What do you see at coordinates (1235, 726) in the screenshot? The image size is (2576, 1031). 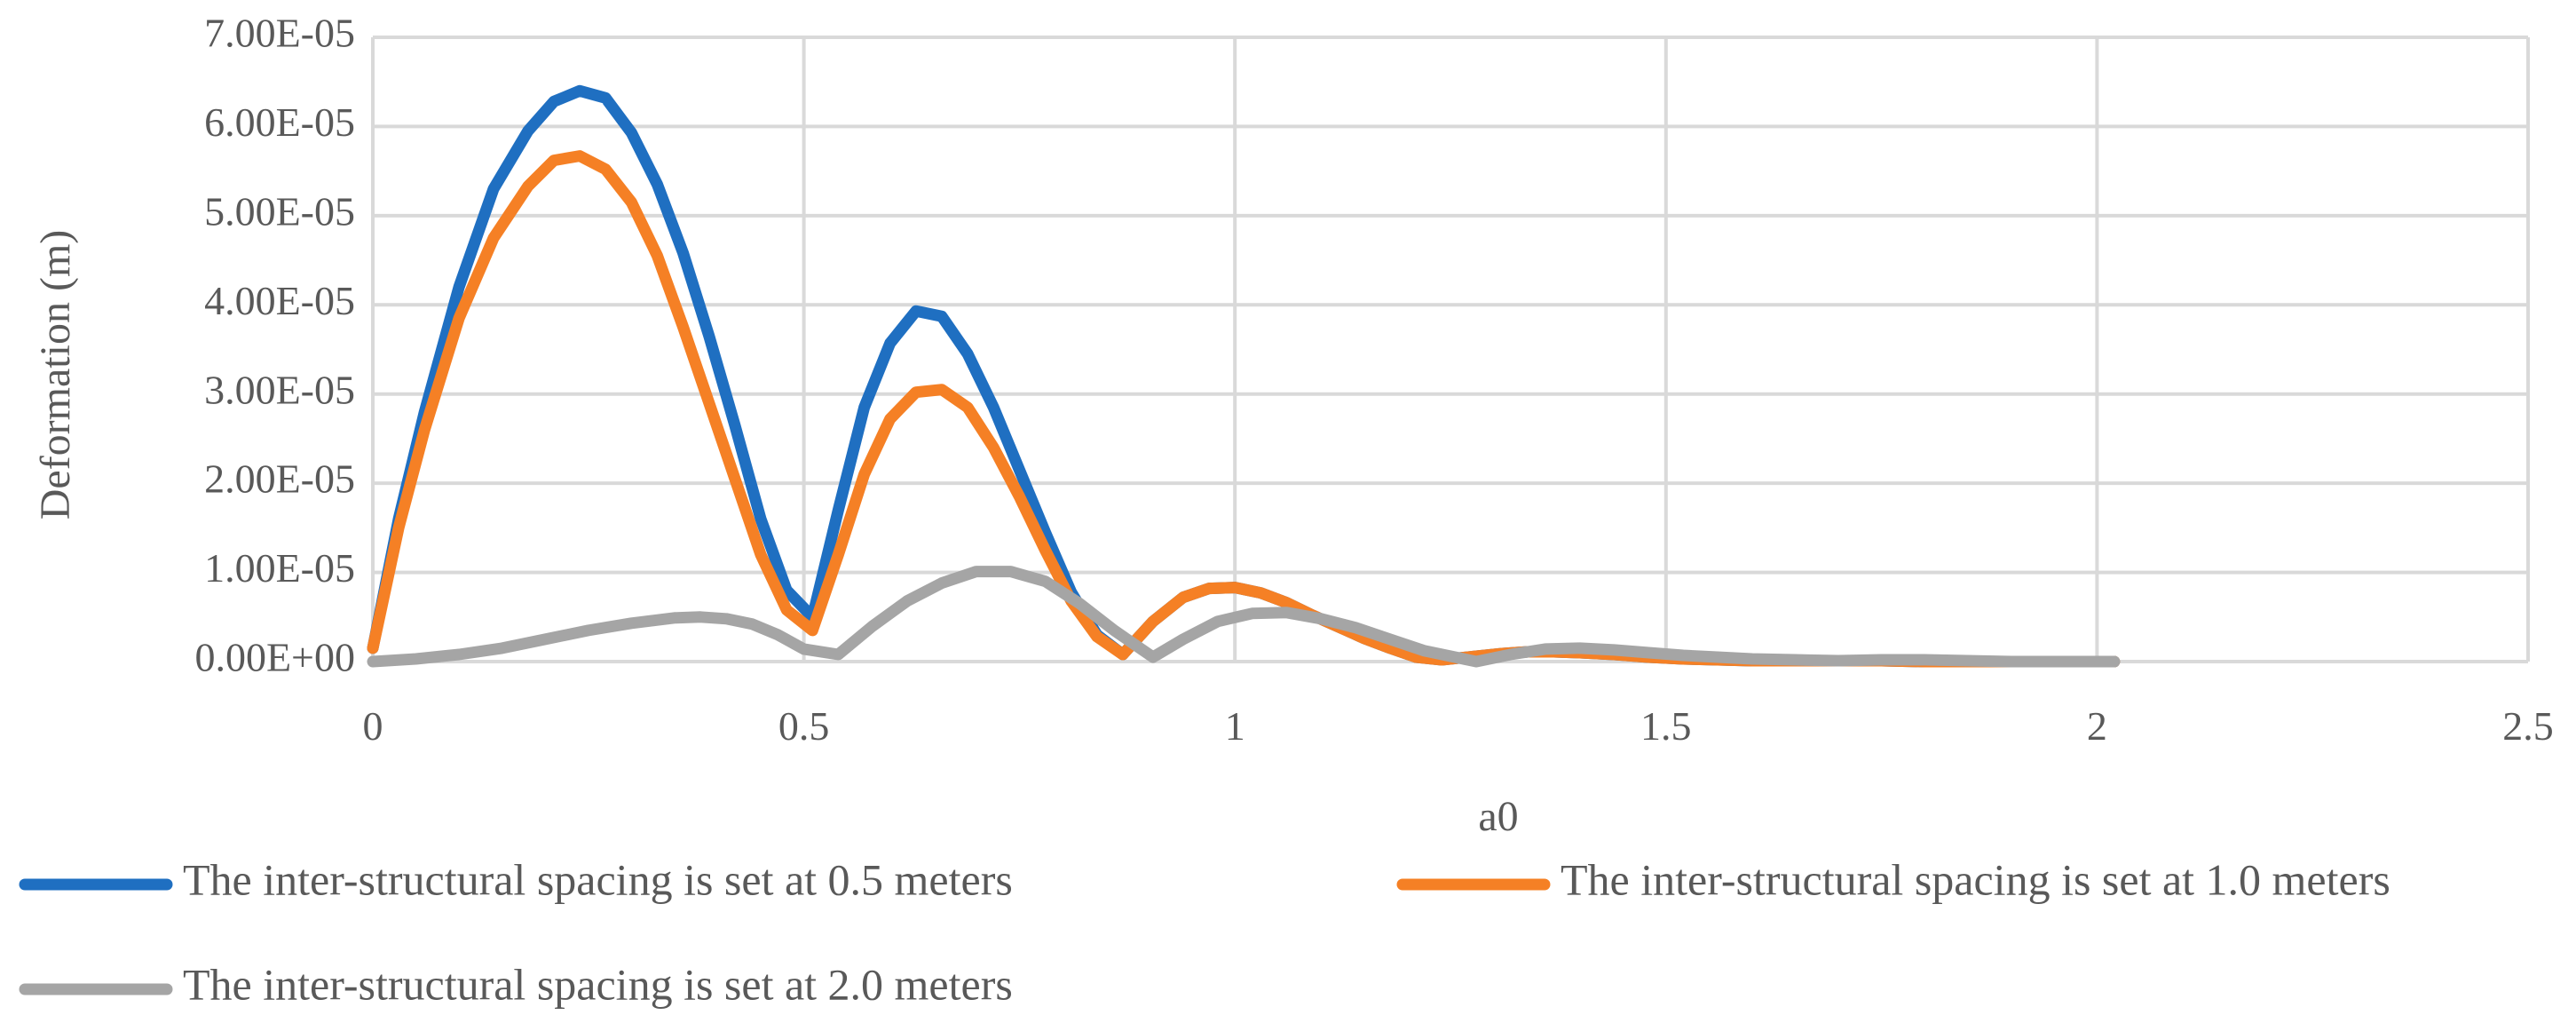 I see `x-tick-label: 1` at bounding box center [1235, 726].